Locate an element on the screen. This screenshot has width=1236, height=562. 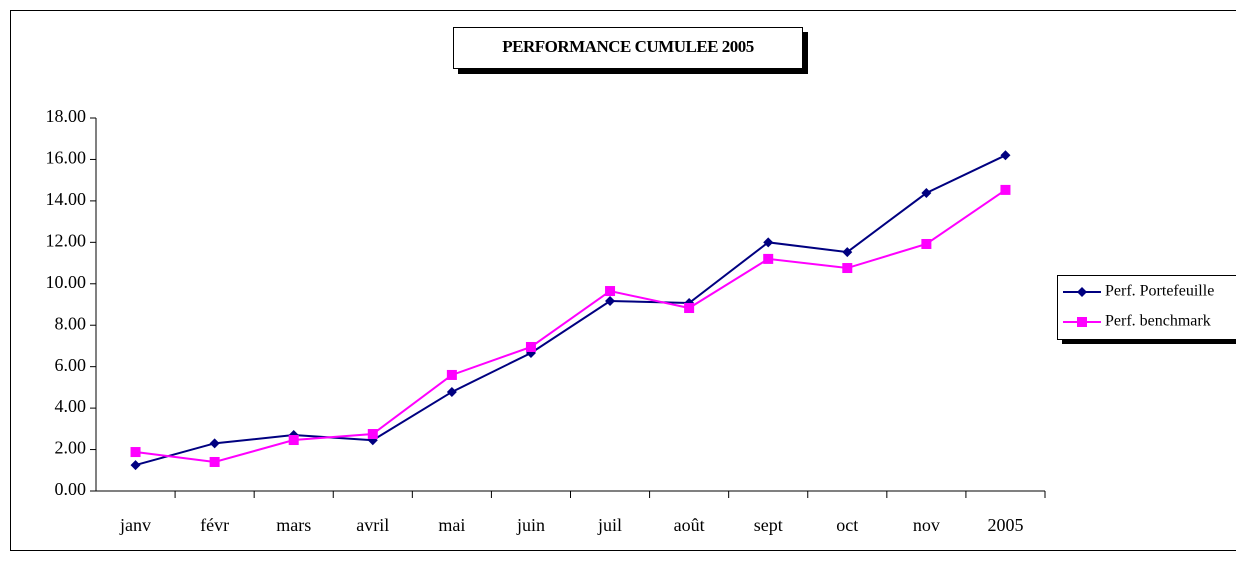
y-tick-label: 0.00 is located at coordinates (71, 489).